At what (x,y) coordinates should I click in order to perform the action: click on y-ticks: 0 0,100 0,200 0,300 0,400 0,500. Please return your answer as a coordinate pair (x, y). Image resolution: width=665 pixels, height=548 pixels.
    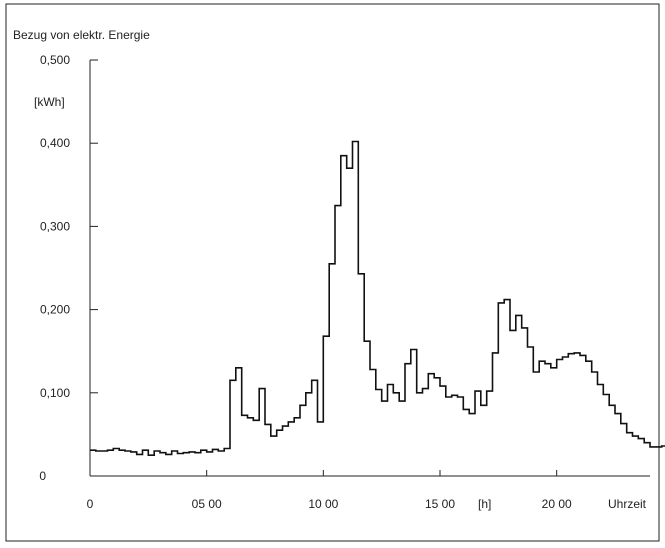
    Looking at the image, I should click on (68, 268).